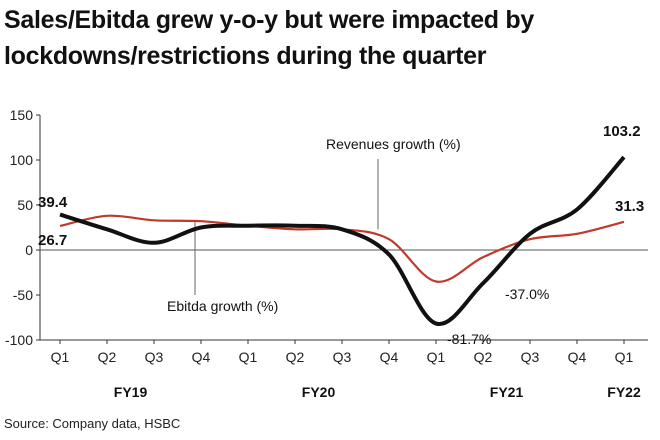 The image size is (660, 440). I want to click on ebitda-end-label: 103.2, so click(622, 131).